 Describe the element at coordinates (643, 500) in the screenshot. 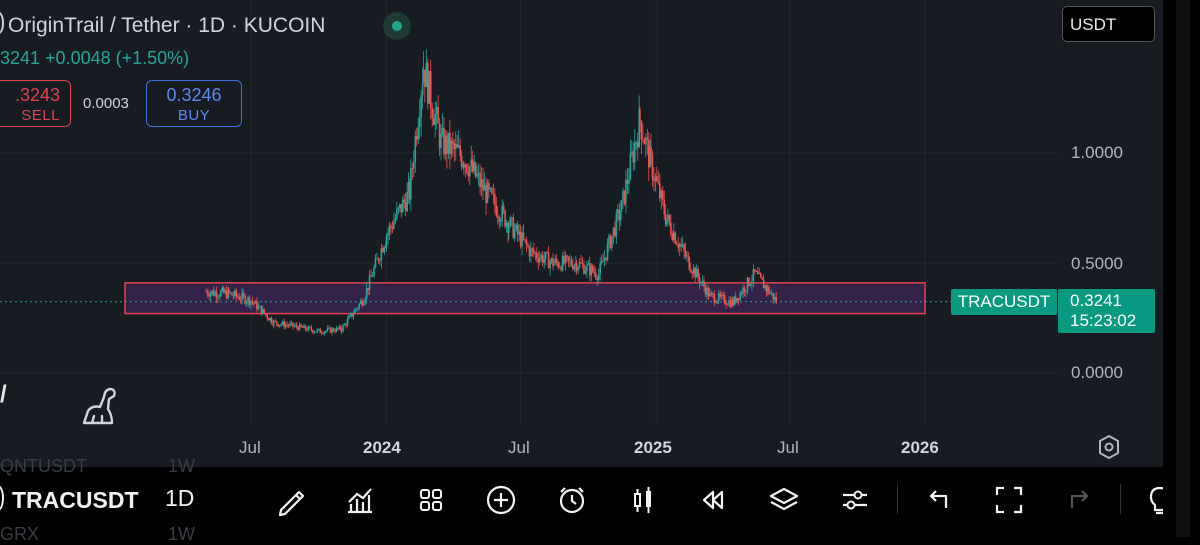

I see `chart-type-icon` at that location.